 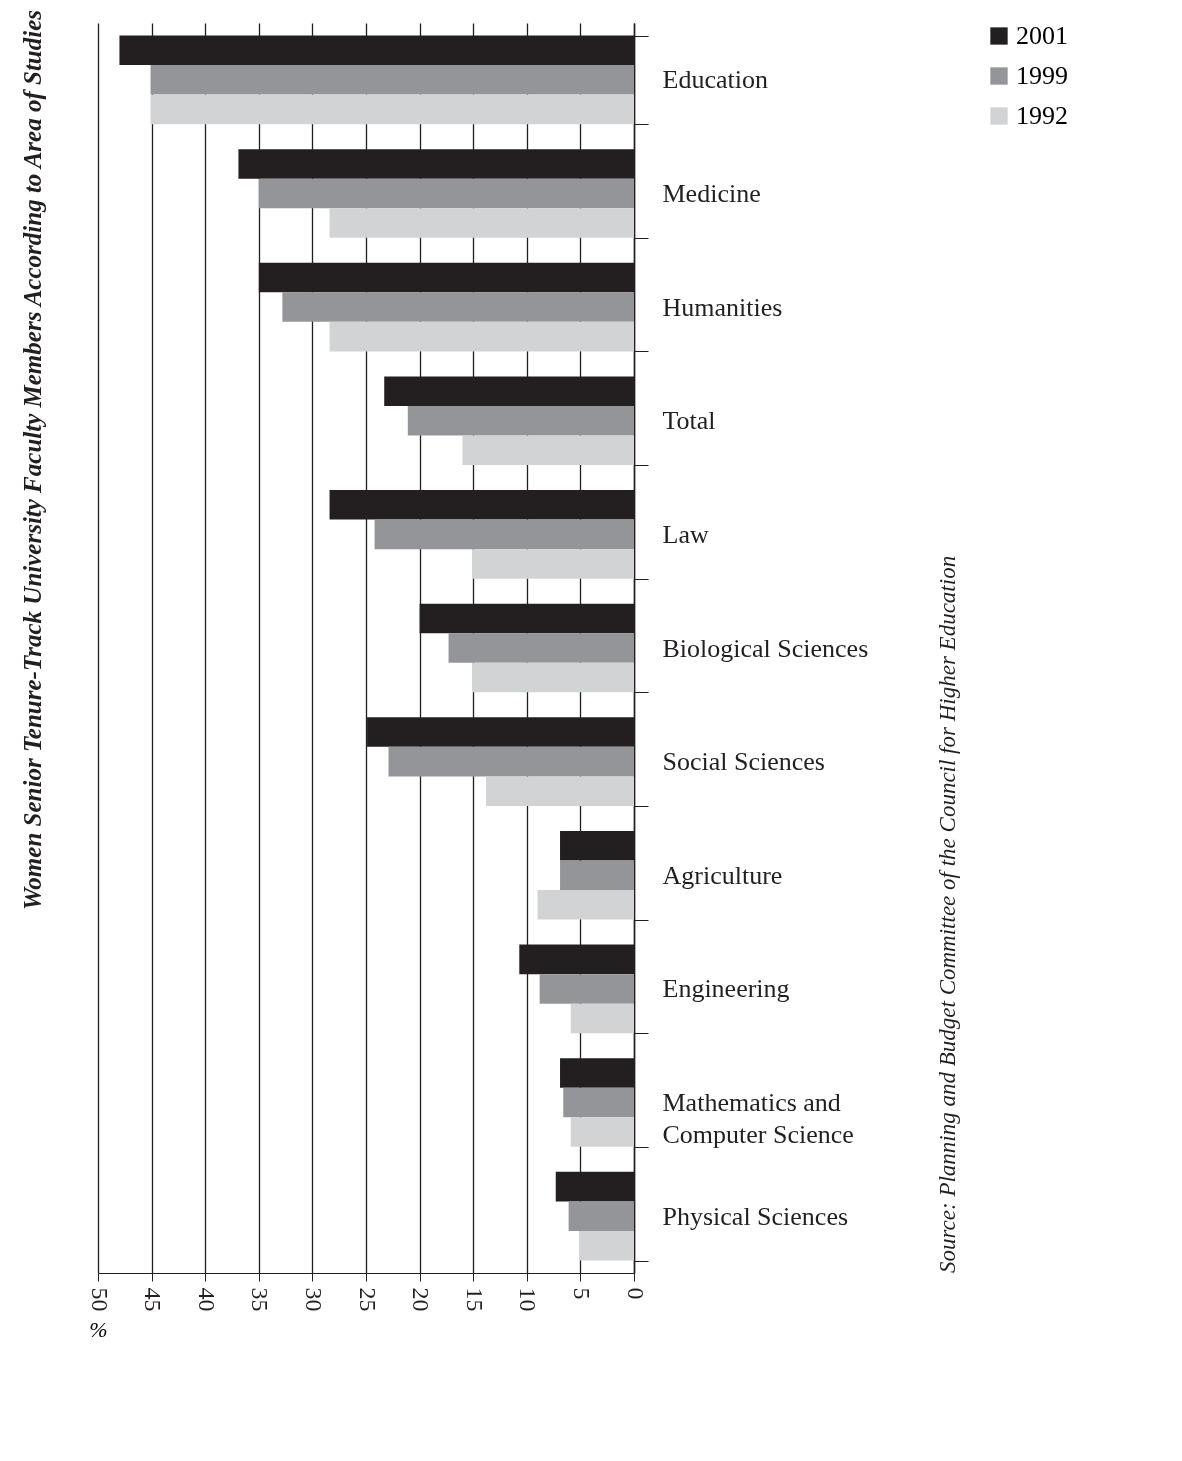 What do you see at coordinates (765, 648) in the screenshot?
I see `y-tick-label: Biological Sciences` at bounding box center [765, 648].